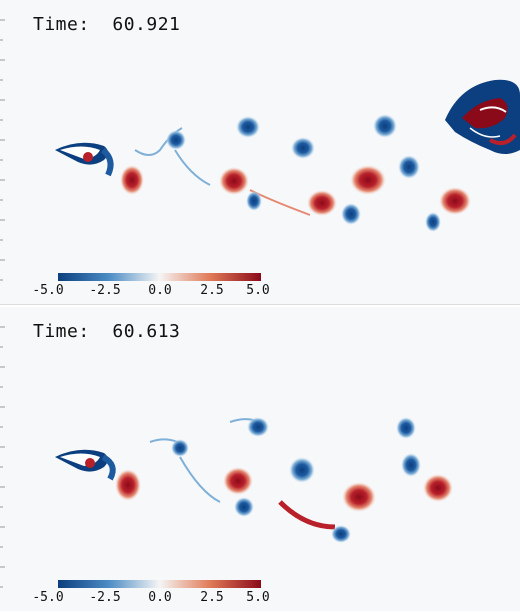  I want to click on panel-divider, so click(260, 304).